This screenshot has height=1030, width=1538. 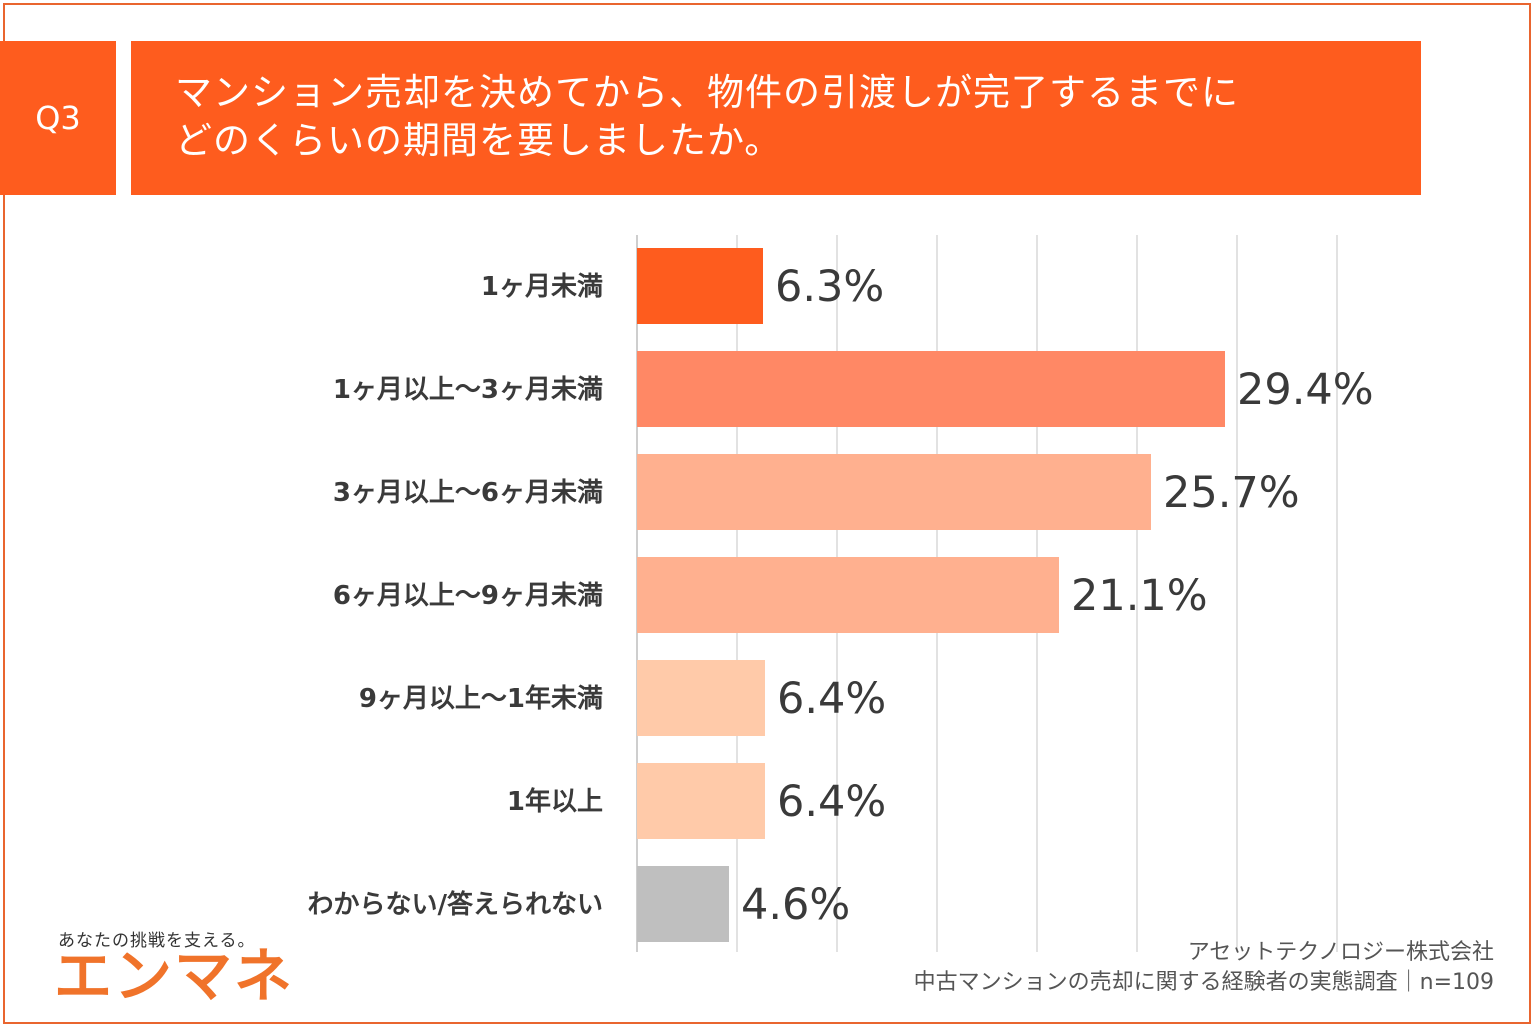 I want to click on value-label-2: 29.4%, so click(x=1305, y=390).